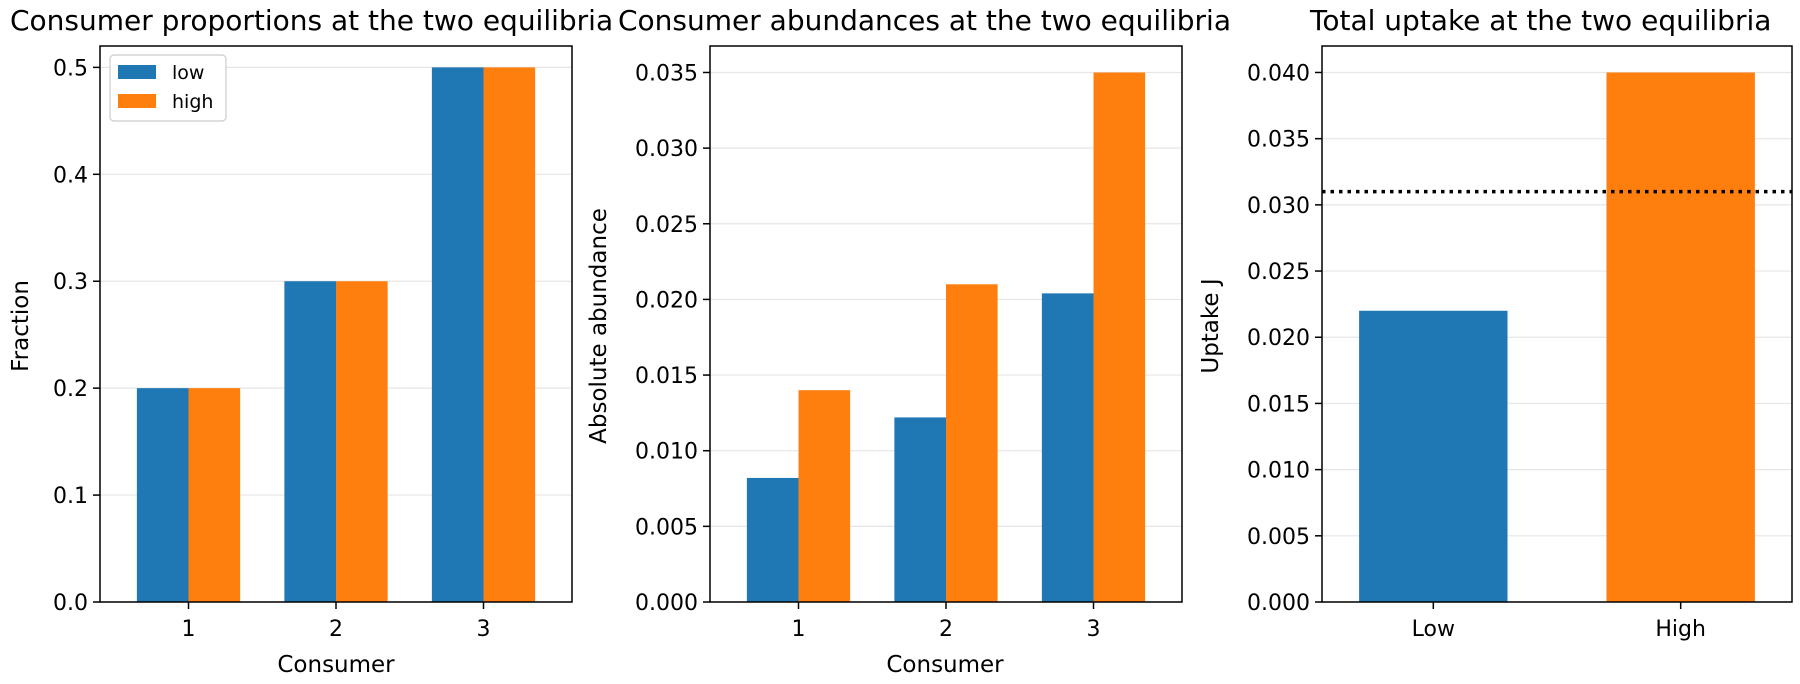 Image resolution: width=1800 pixels, height=684 pixels. Describe the element at coordinates (1278, 73) in the screenshot. I see `y-tick-label: 0.040` at that location.